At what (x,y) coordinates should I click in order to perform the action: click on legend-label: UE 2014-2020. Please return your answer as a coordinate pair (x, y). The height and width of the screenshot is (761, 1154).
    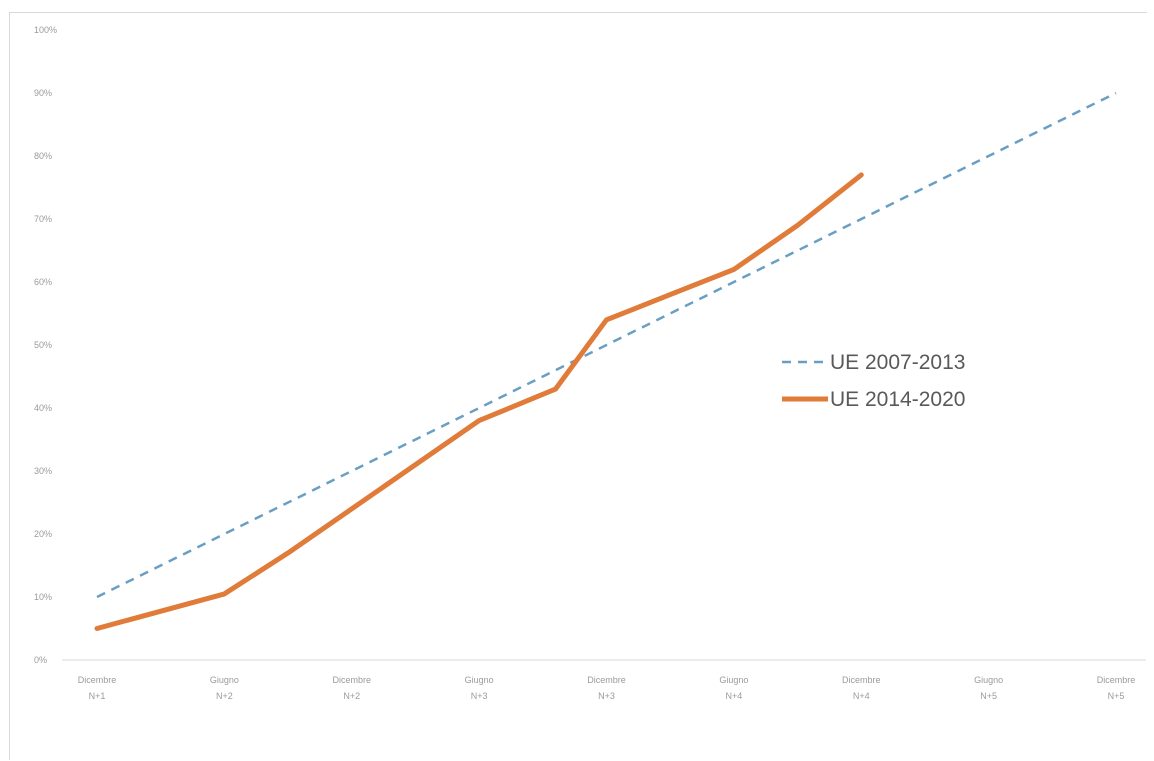
    Looking at the image, I should click on (897, 399).